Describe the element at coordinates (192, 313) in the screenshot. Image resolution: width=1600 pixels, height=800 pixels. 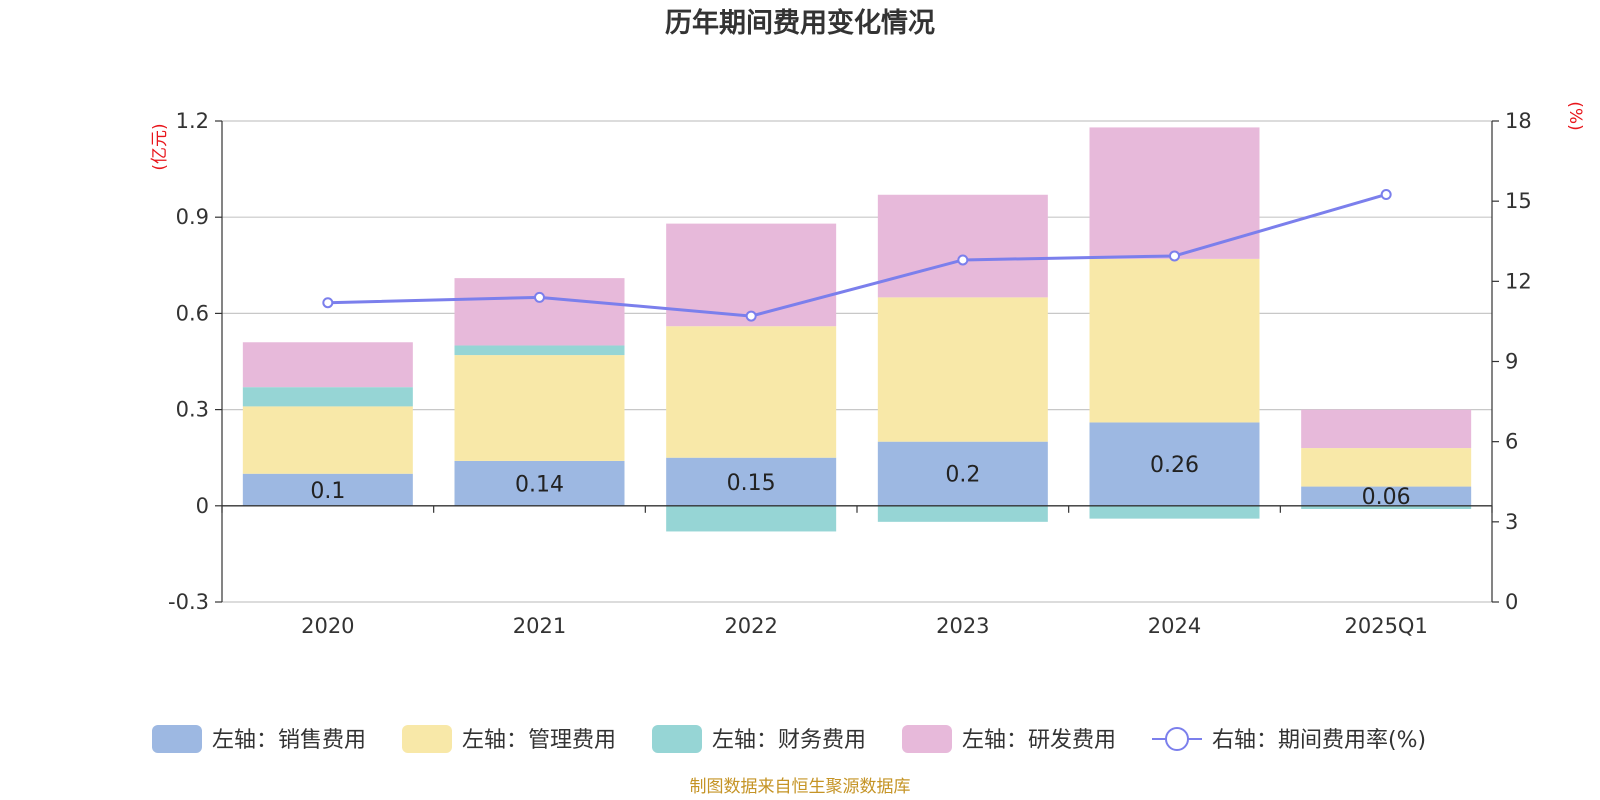
I see `left-tick-label: 0.6` at that location.